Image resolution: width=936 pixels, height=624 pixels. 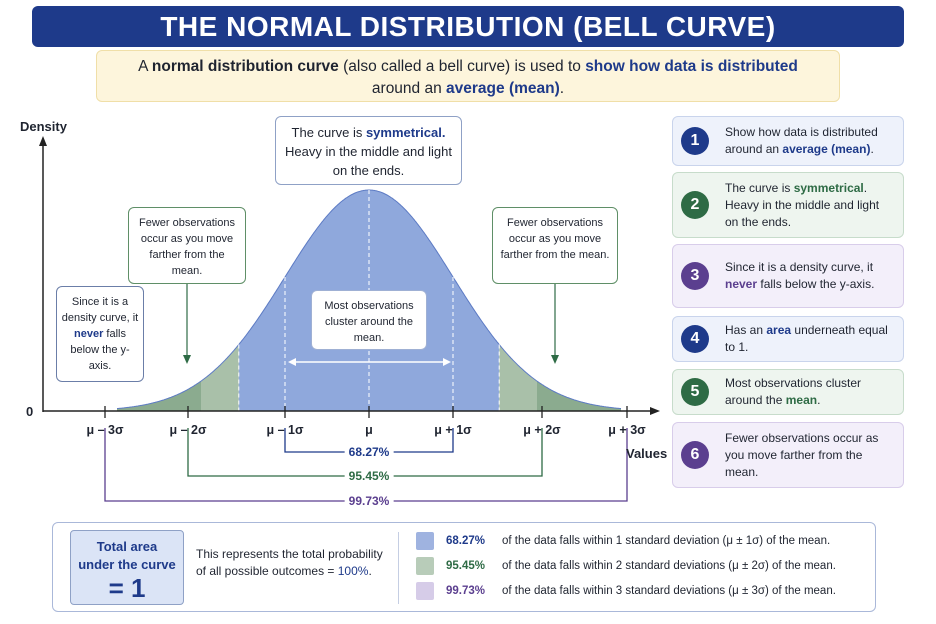 What do you see at coordinates (369, 430) in the screenshot?
I see `tick-label: μ` at bounding box center [369, 430].